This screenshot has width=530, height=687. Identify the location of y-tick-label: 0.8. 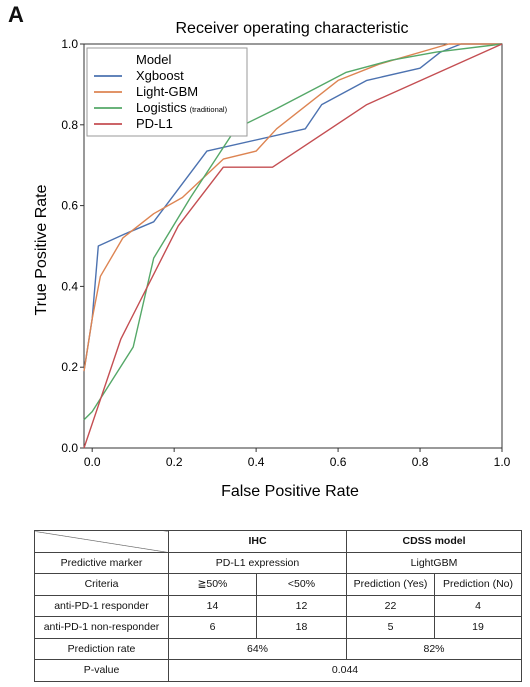
(69, 125).